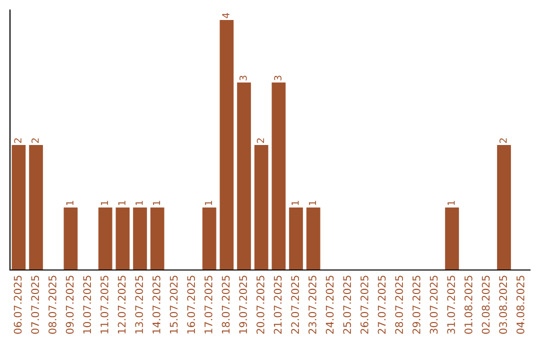 The height and width of the screenshot is (340, 540). Describe the element at coordinates (520, 305) in the screenshot. I see `x-tick-label: 04.08.2025` at that location.